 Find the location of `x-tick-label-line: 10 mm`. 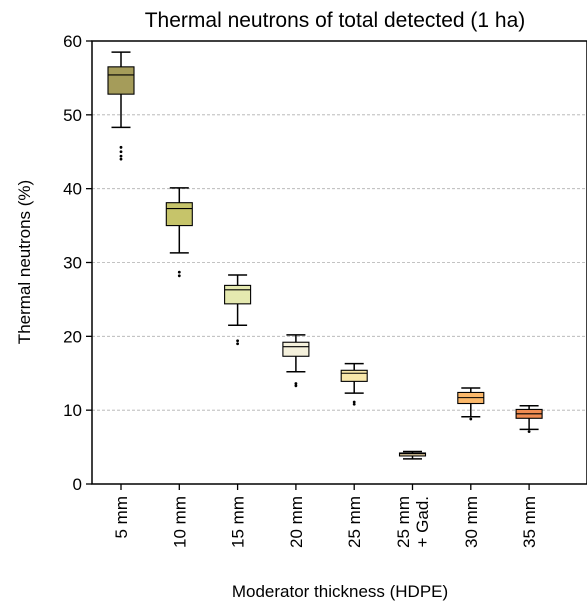

x-tick-label-line: 10 mm is located at coordinates (179, 522).